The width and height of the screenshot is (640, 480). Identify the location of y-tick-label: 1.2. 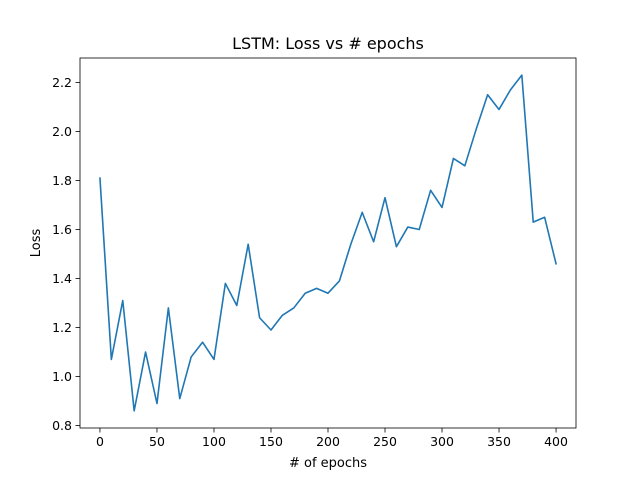
(62, 327).